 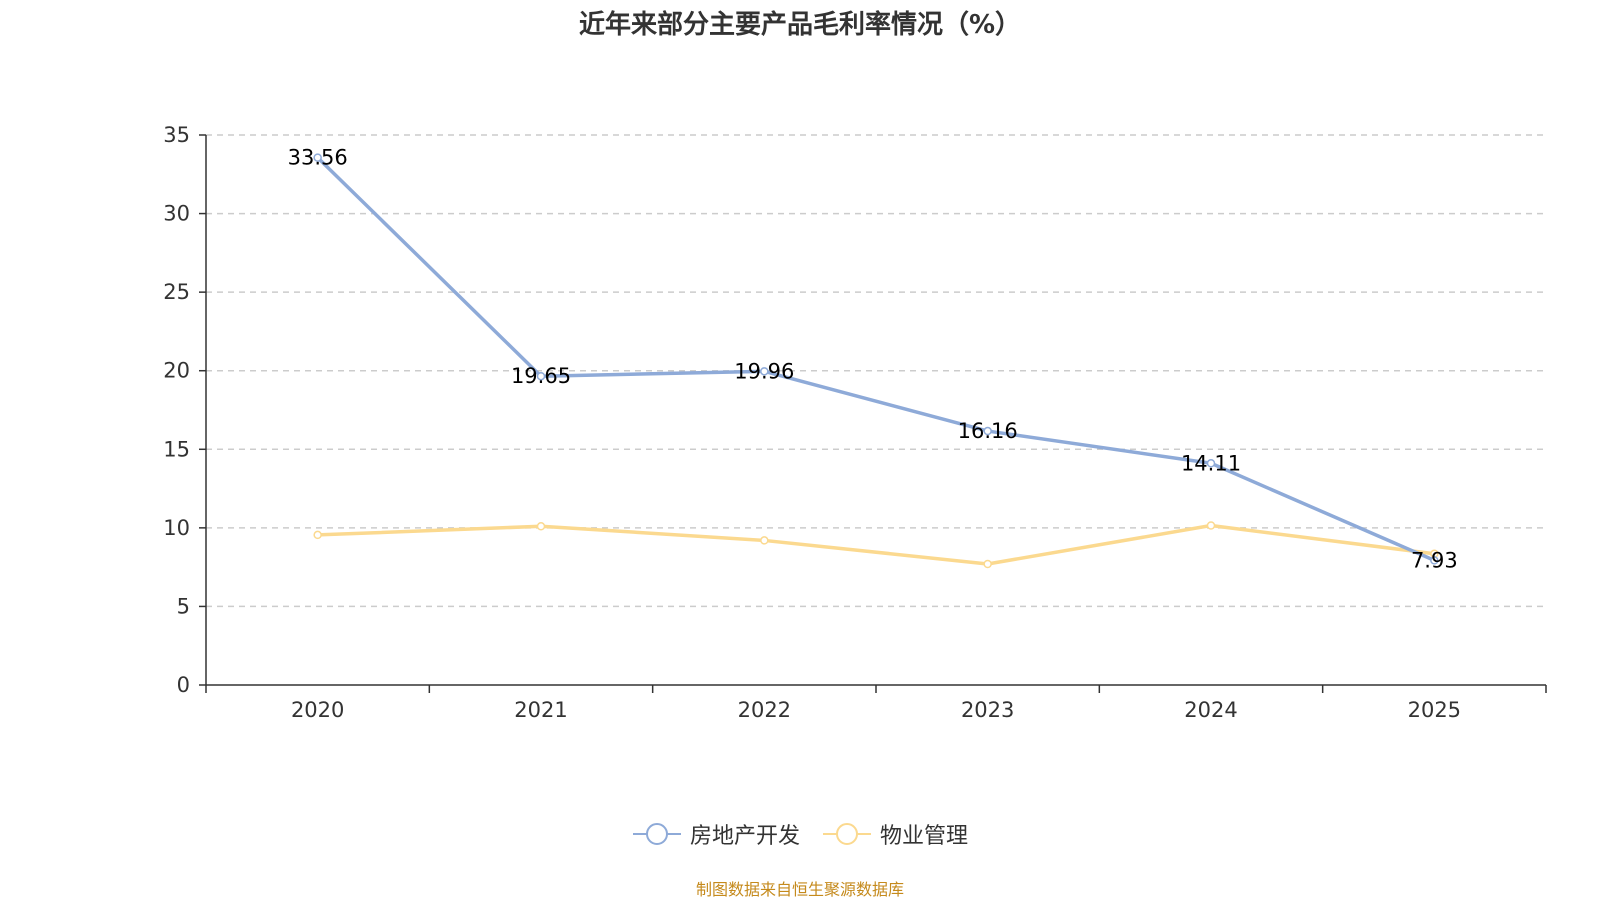 What do you see at coordinates (176, 135) in the screenshot?
I see `y-tick-label: 35` at bounding box center [176, 135].